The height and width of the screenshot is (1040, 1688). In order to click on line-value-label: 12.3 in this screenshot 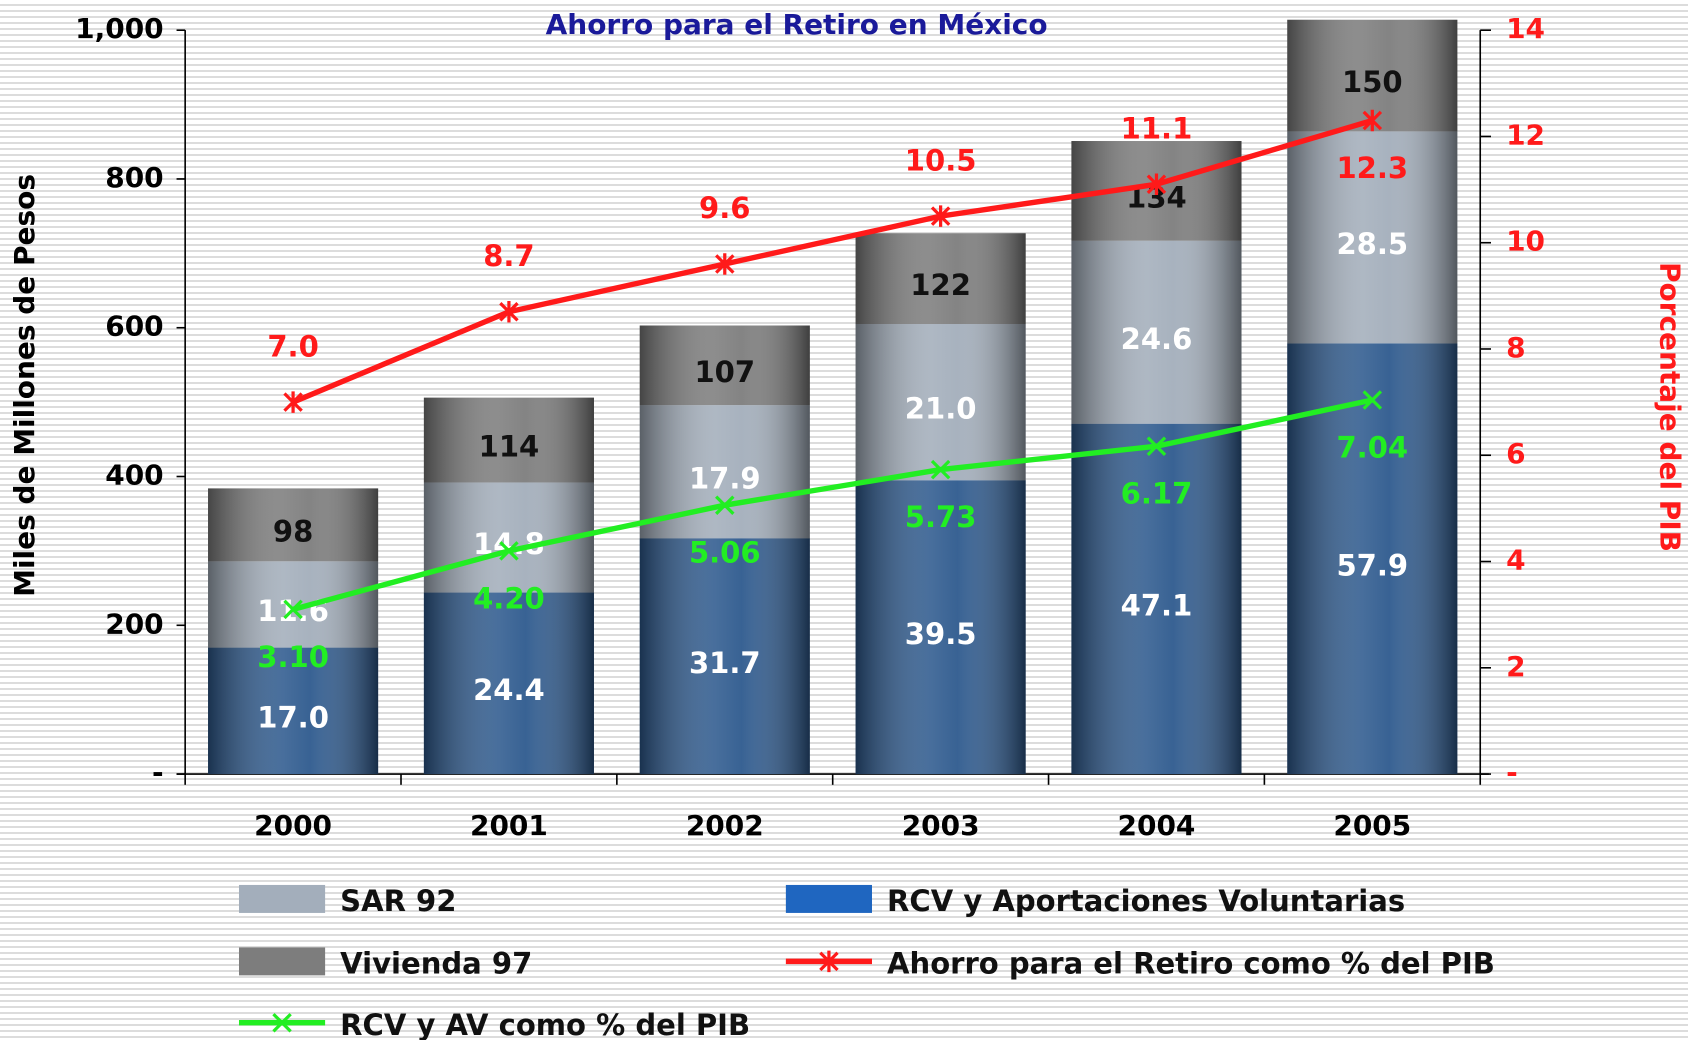, I will do `click(1372, 168)`.